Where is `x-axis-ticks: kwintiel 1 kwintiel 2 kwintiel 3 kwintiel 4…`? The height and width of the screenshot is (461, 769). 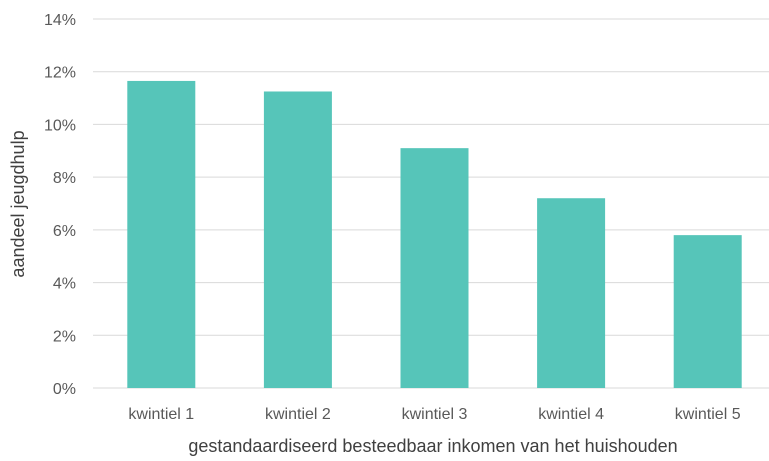
x-axis-ticks: kwintiel 1 kwintiel 2 kwintiel 3 kwintiel 4… is located at coordinates (434, 414).